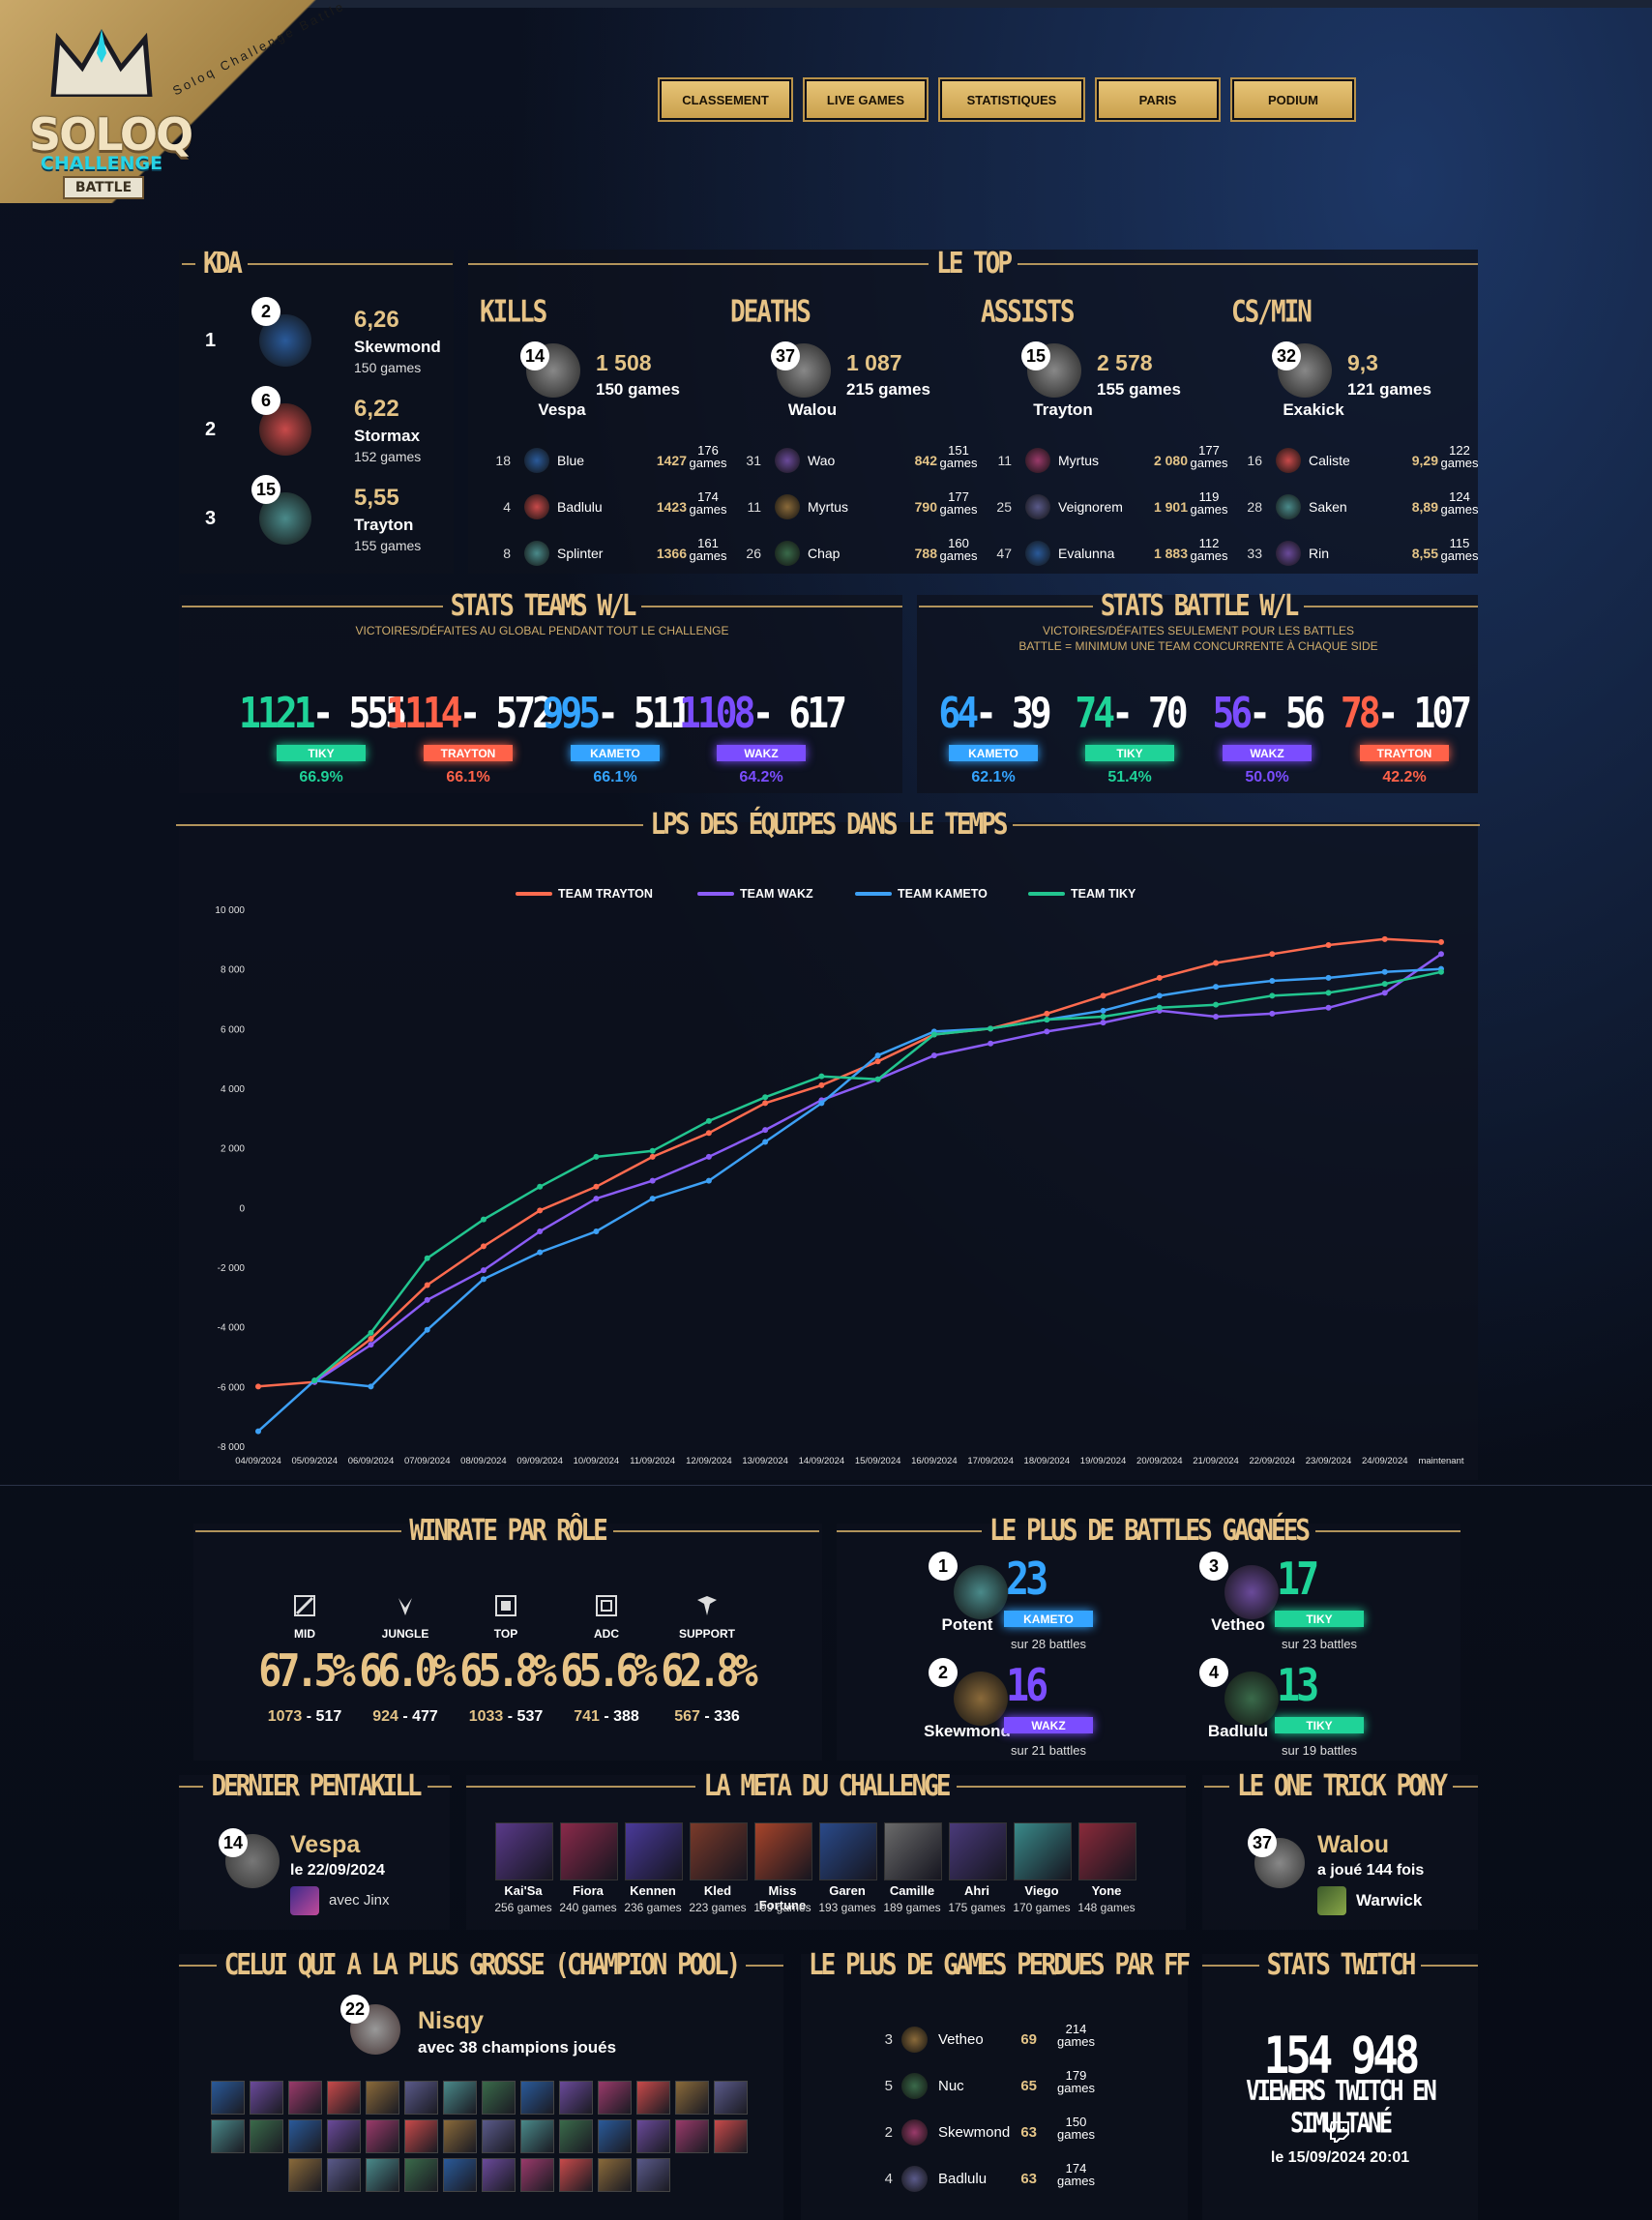 Image resolution: width=1652 pixels, height=2220 pixels. I want to click on ff-row-name: Vetheo, so click(961, 2039).